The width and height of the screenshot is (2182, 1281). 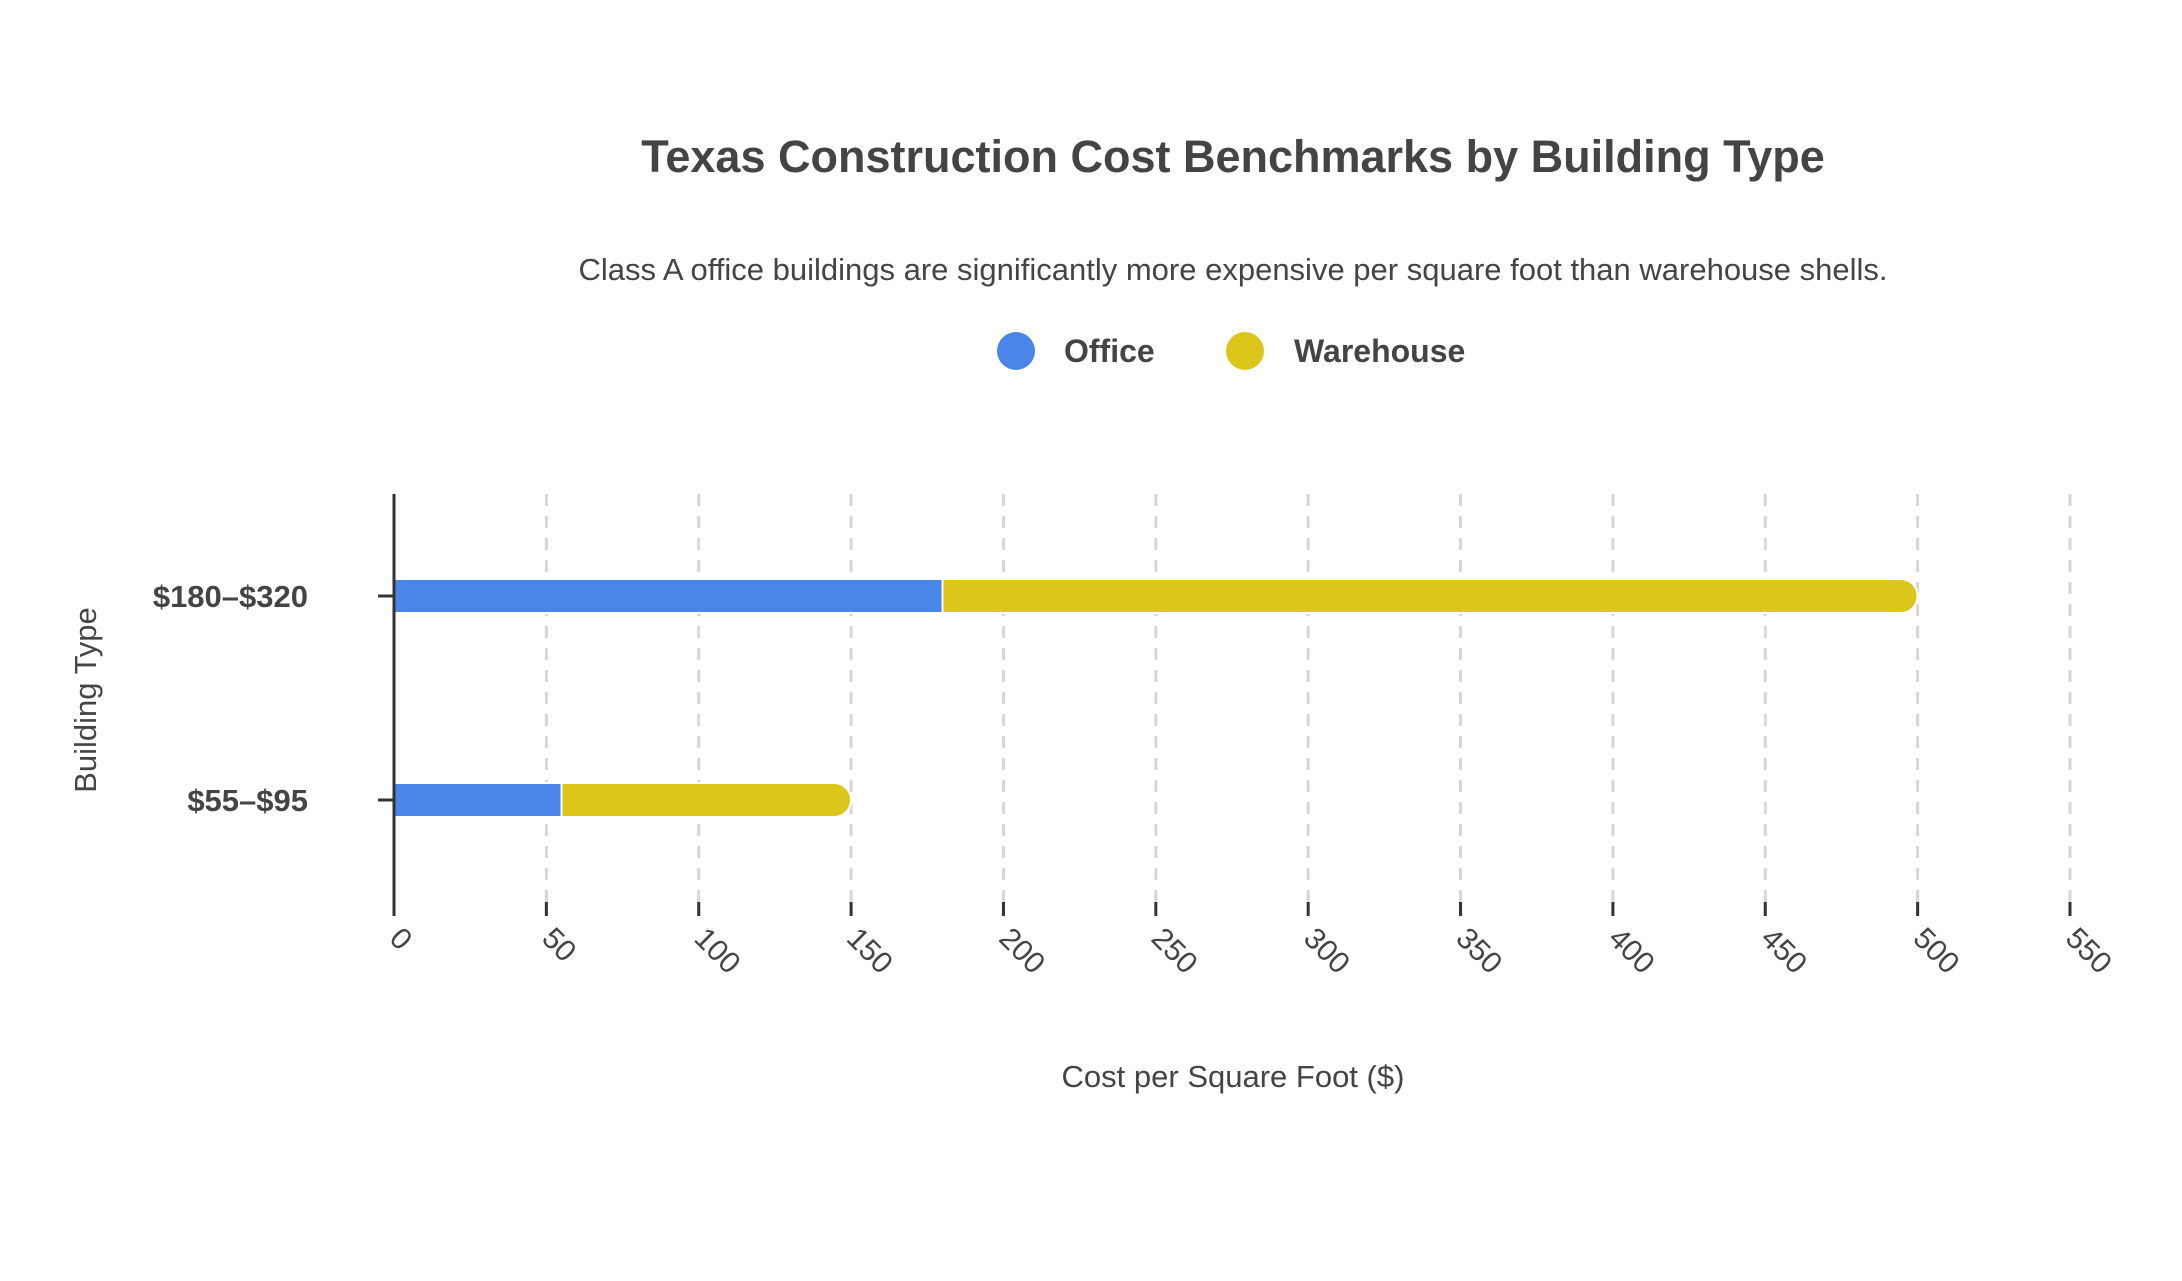 What do you see at coordinates (2088, 951) in the screenshot?
I see `x-tick-label: 550` at bounding box center [2088, 951].